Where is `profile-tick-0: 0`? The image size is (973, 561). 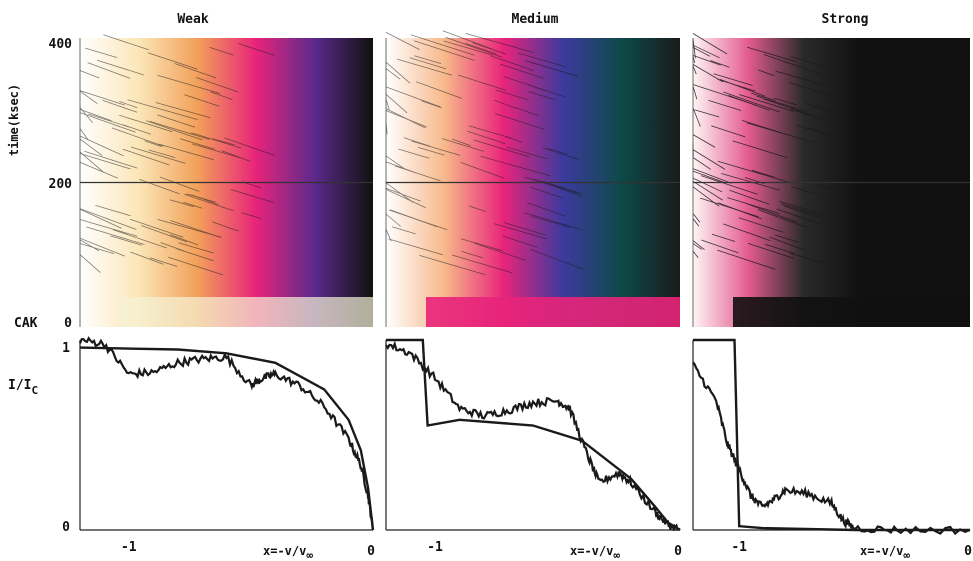
profile-tick-0: 0 is located at coordinates (66, 527).